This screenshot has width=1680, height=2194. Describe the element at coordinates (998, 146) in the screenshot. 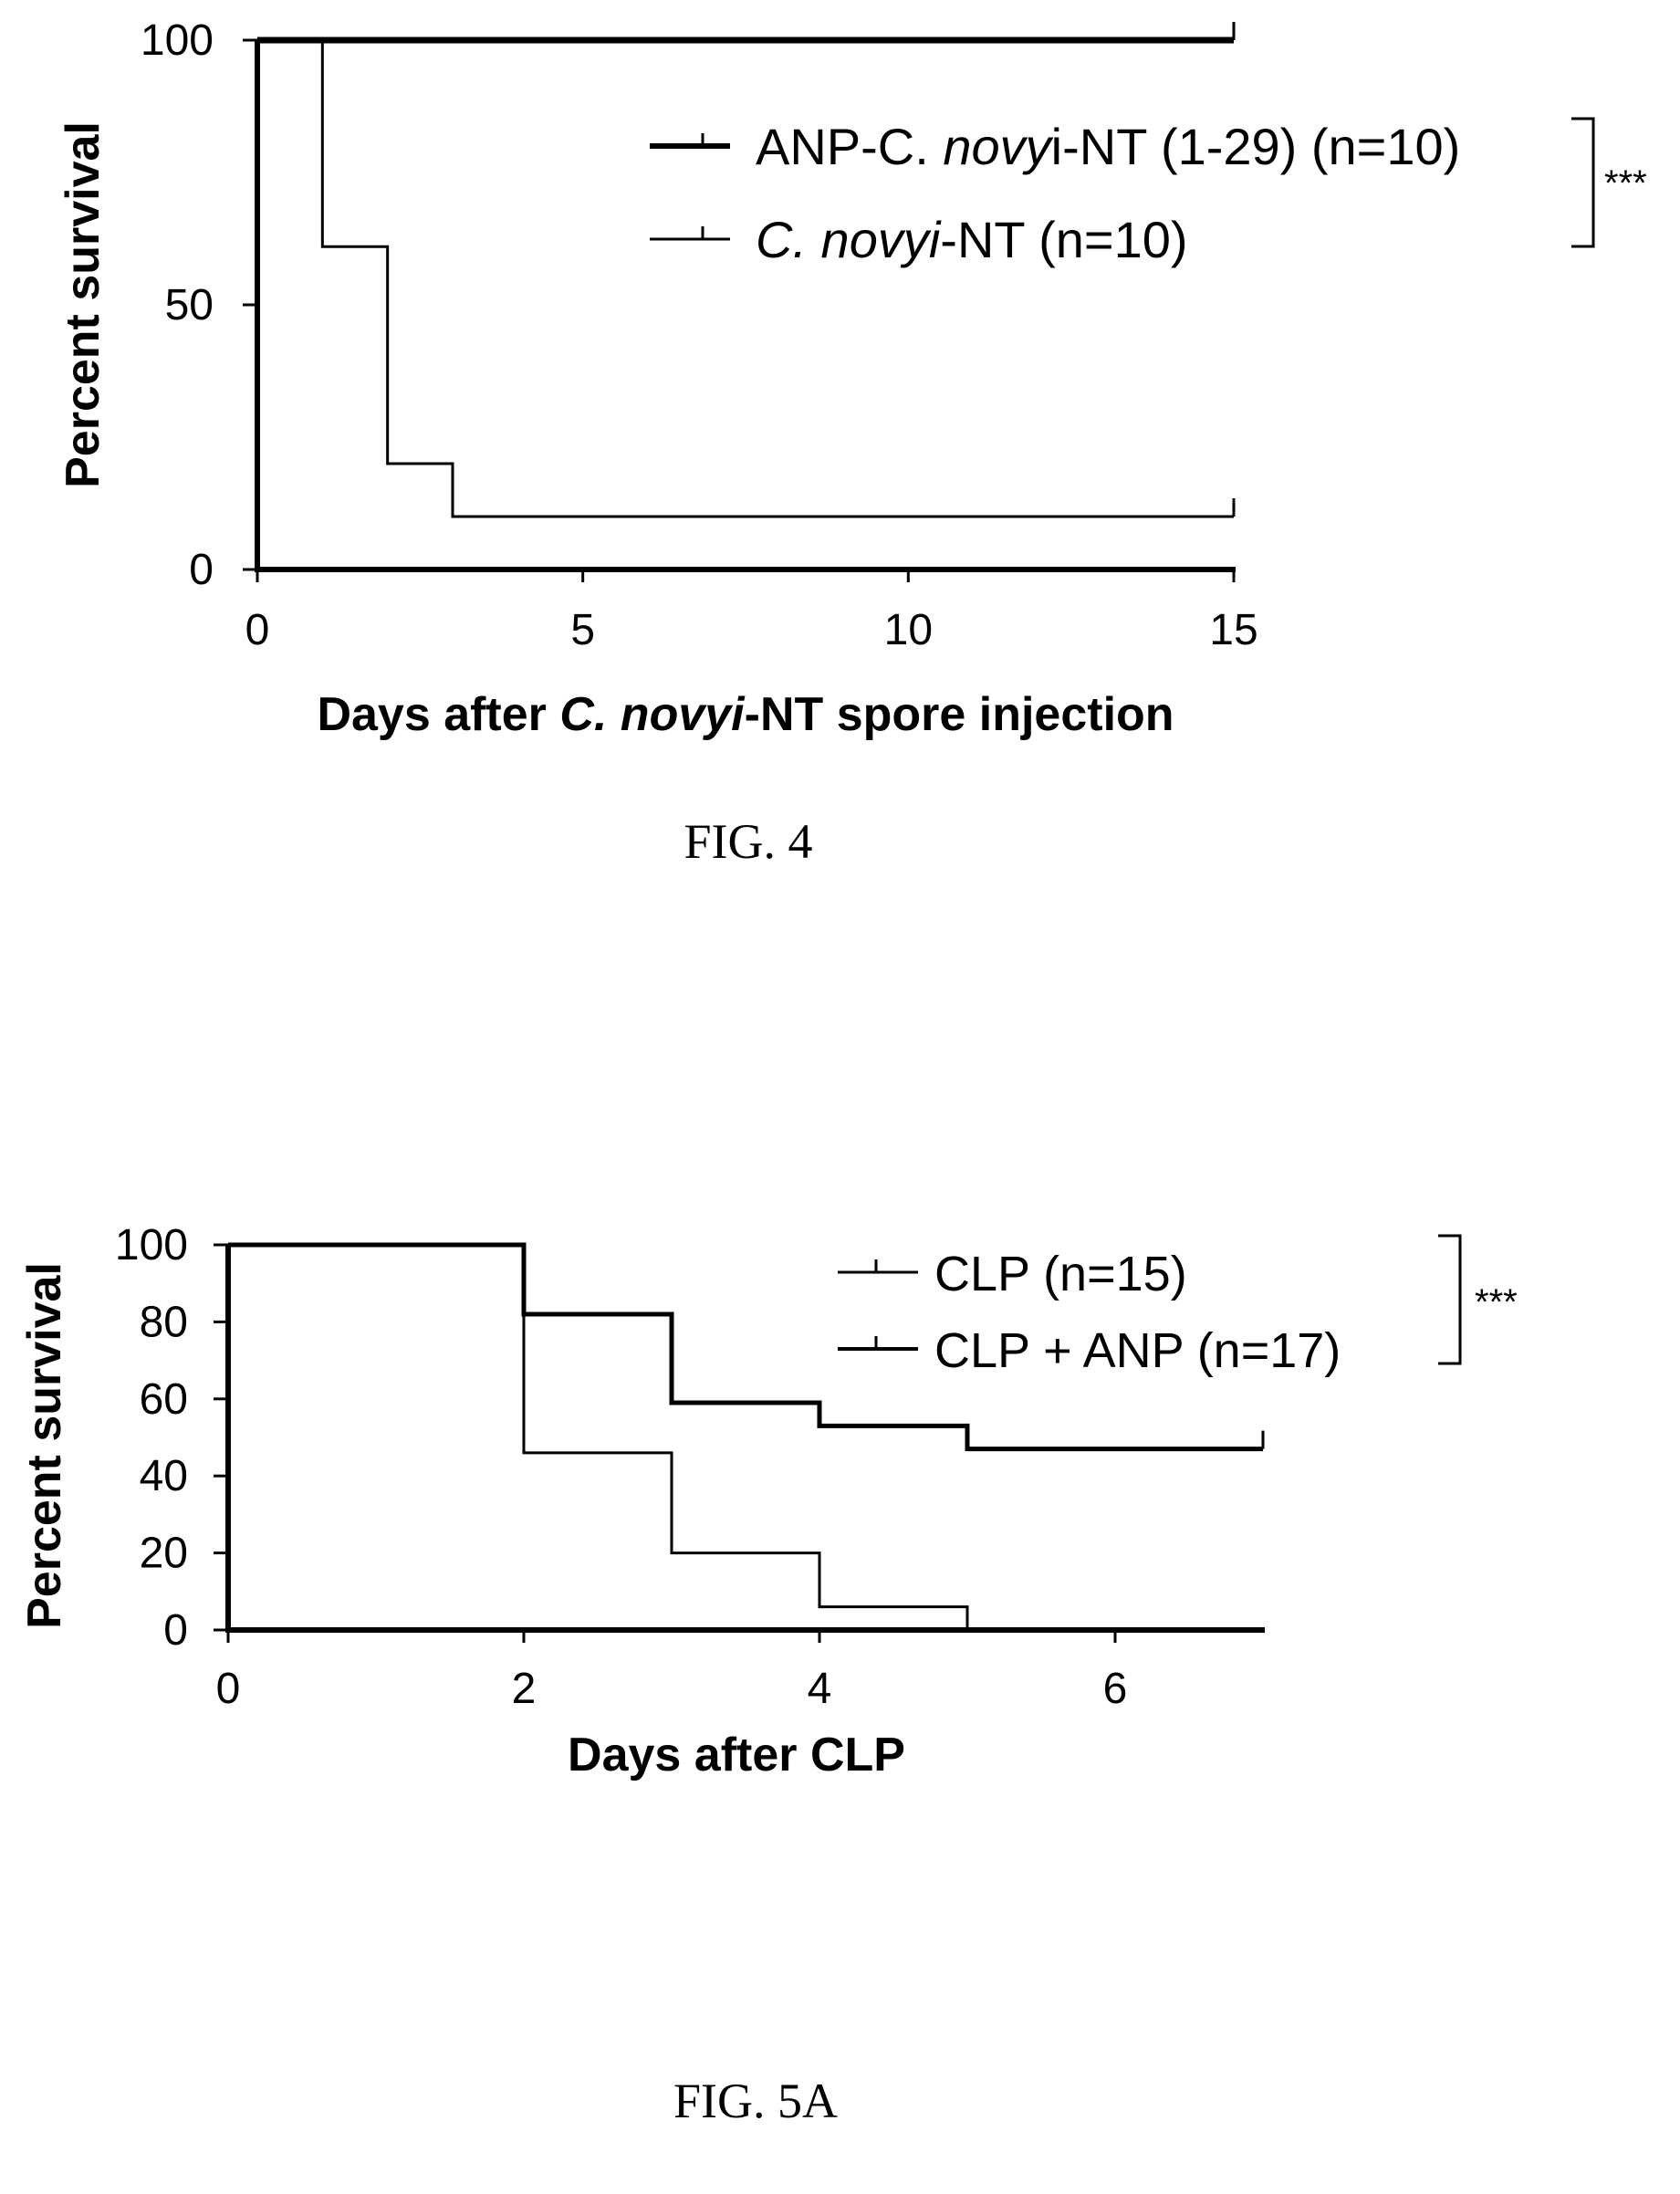

I see `legend-label-1-part-1: novy` at that location.